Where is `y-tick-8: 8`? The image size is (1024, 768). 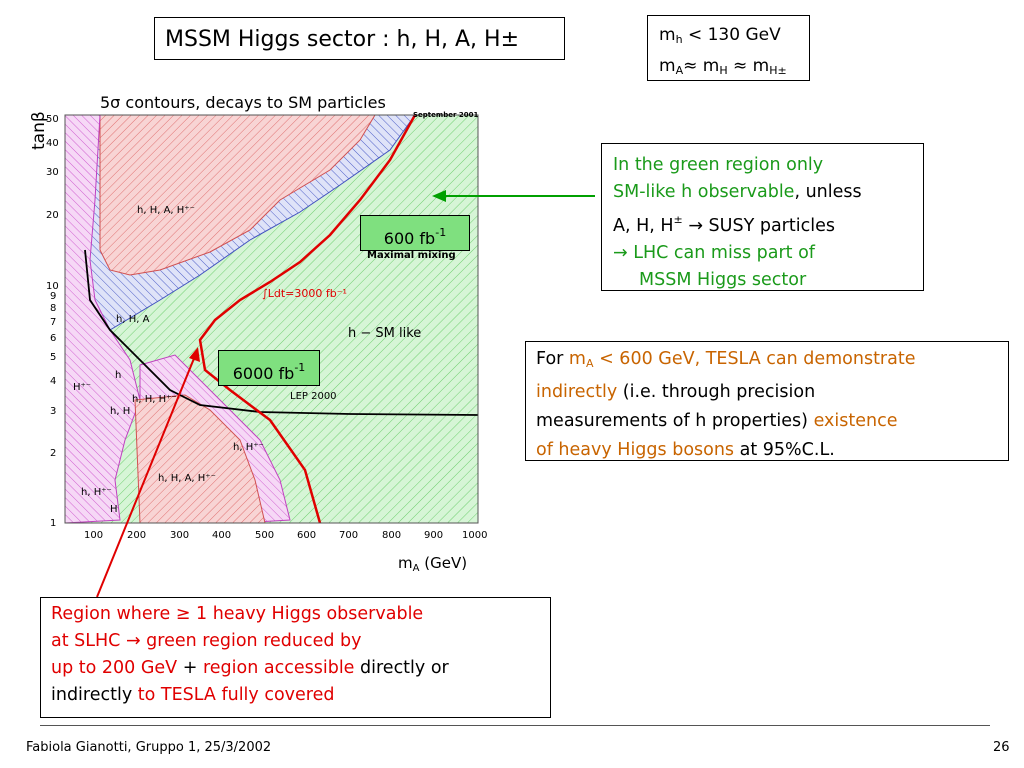
y-tick-8: 8 is located at coordinates (53, 308).